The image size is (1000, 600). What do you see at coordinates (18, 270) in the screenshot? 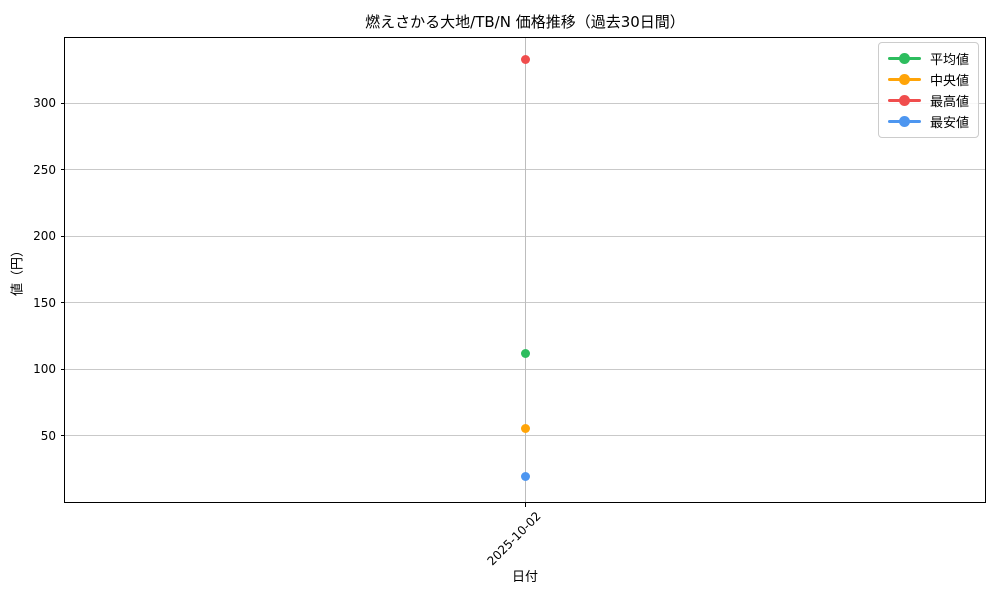
I see `y-axis-label: 値（円）` at bounding box center [18, 270].